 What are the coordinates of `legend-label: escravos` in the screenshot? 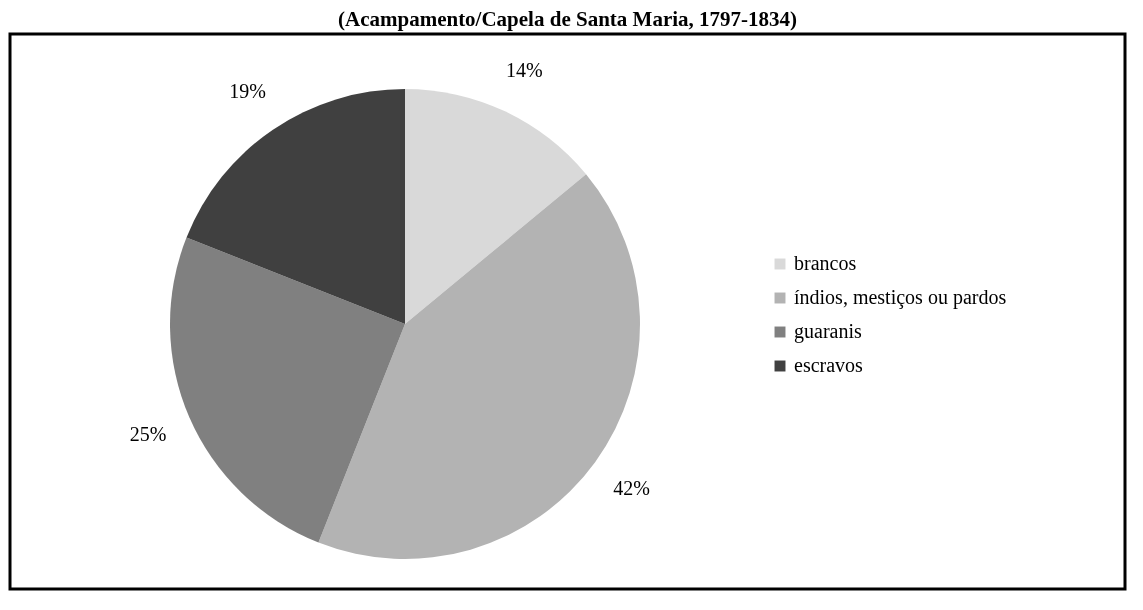 It's located at (829, 365).